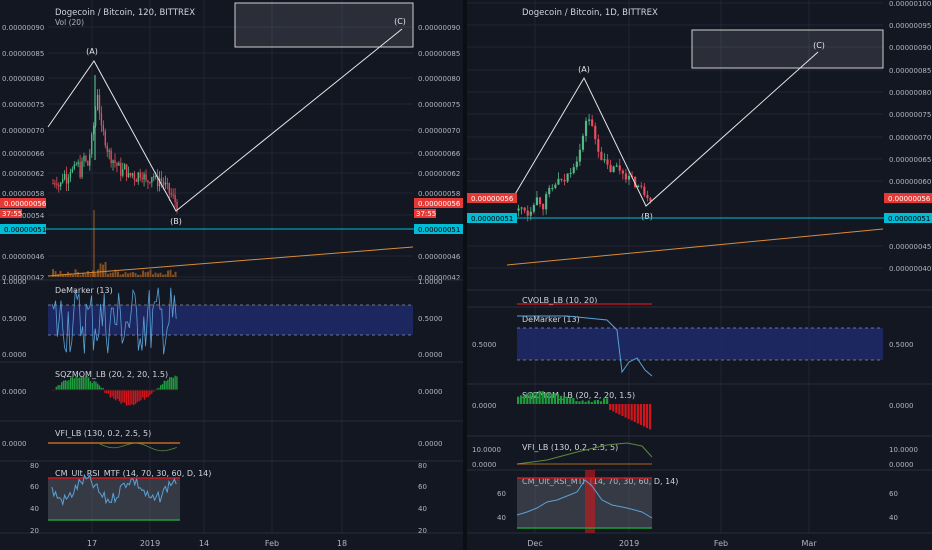  I want to click on y-tick-label-right: 0.00000085, so click(439, 54).